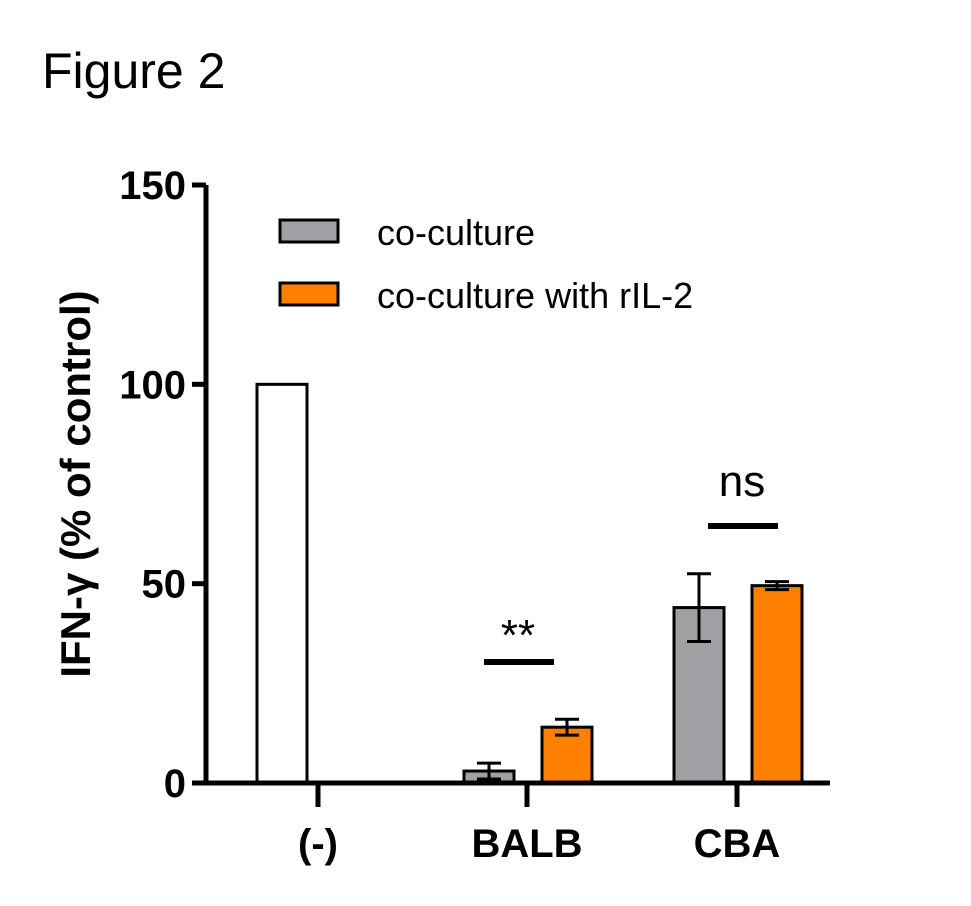  Describe the element at coordinates (777, 684) in the screenshot. I see `bar-ril2-cba` at that location.